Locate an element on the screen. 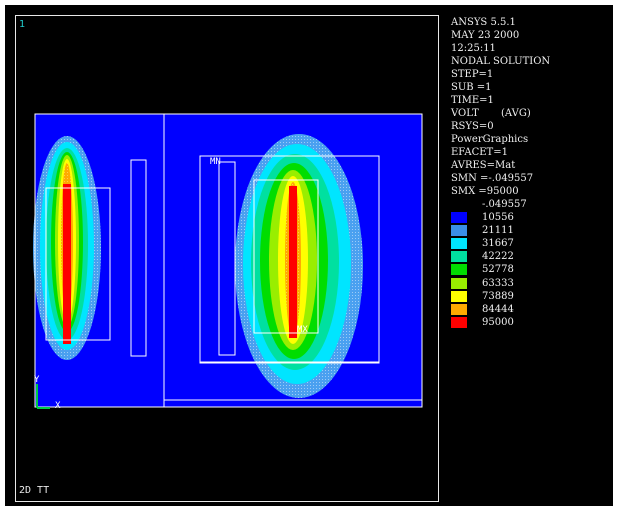 The image size is (618, 511). info-line: EFACET=1 is located at coordinates (479, 152).